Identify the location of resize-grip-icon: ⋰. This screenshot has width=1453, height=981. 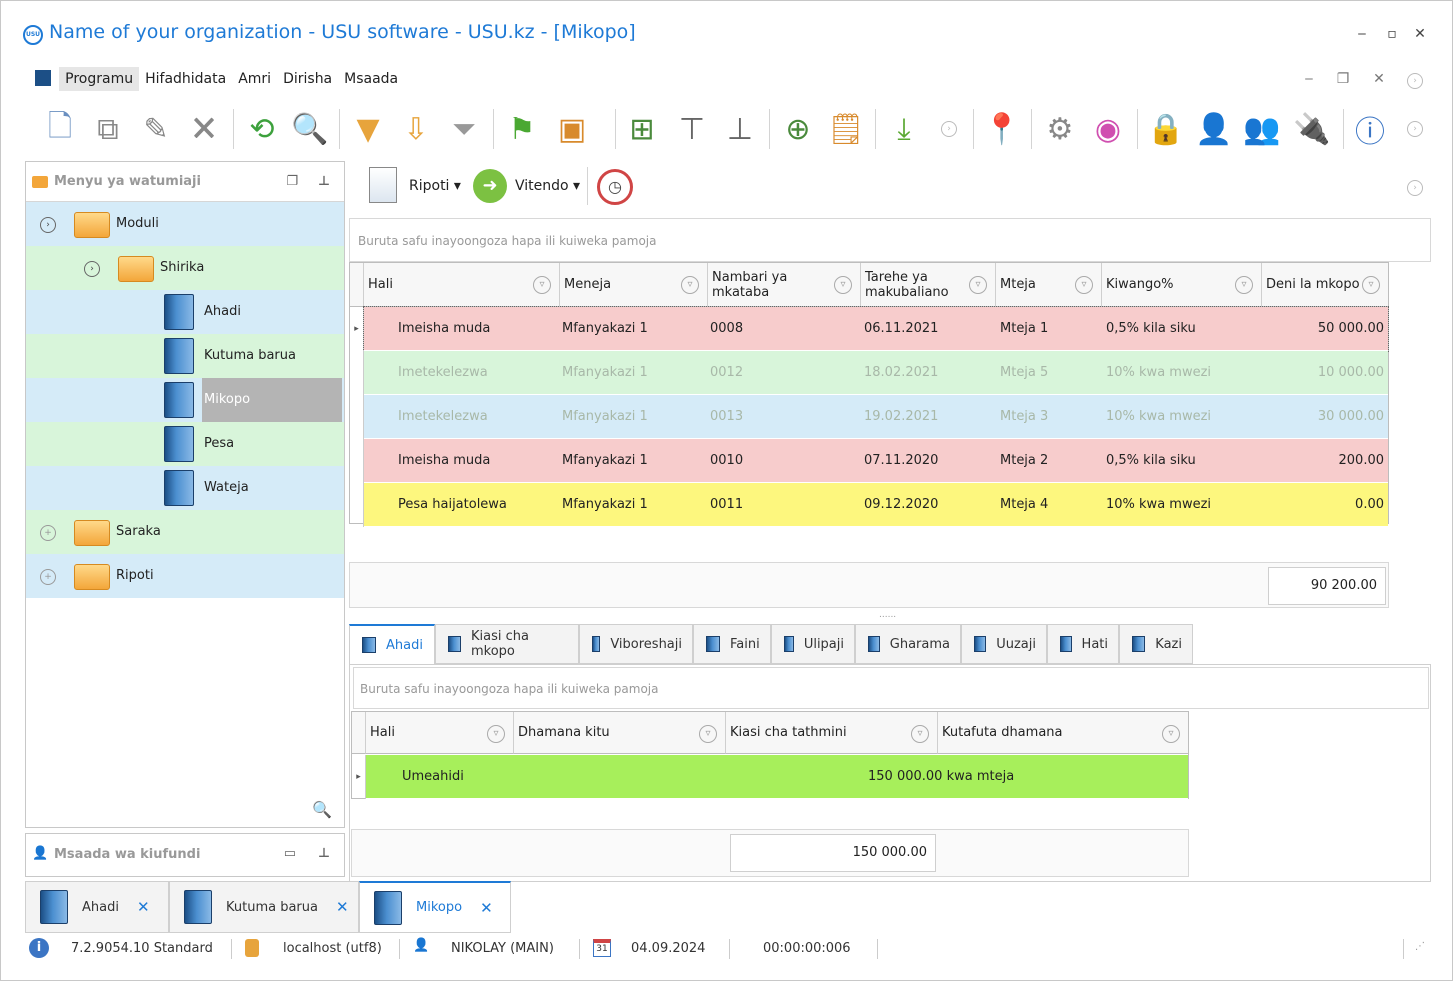
(1420, 946).